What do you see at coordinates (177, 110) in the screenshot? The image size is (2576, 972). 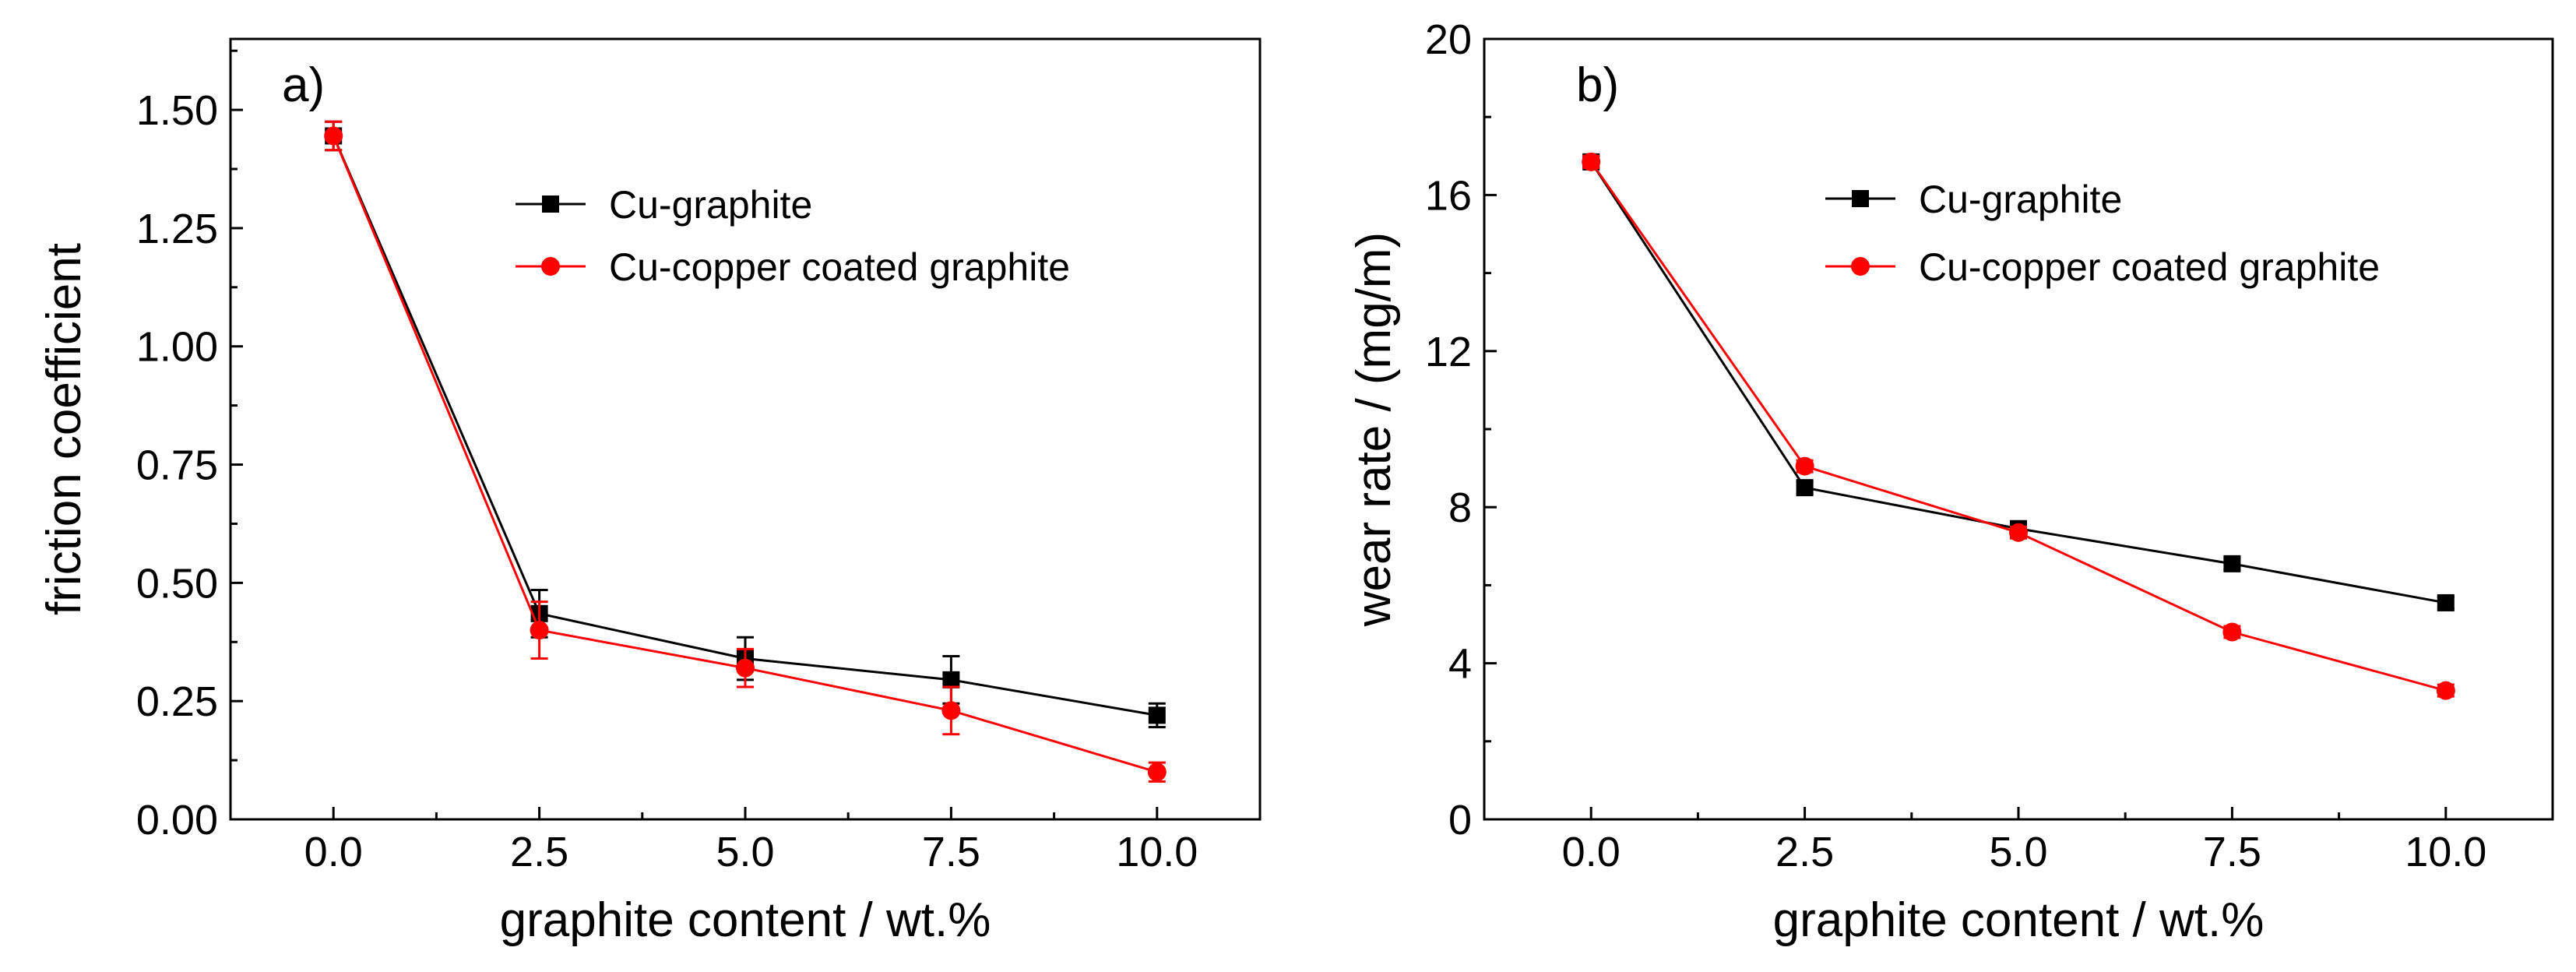 I see `y-tick-label: 1.50` at bounding box center [177, 110].